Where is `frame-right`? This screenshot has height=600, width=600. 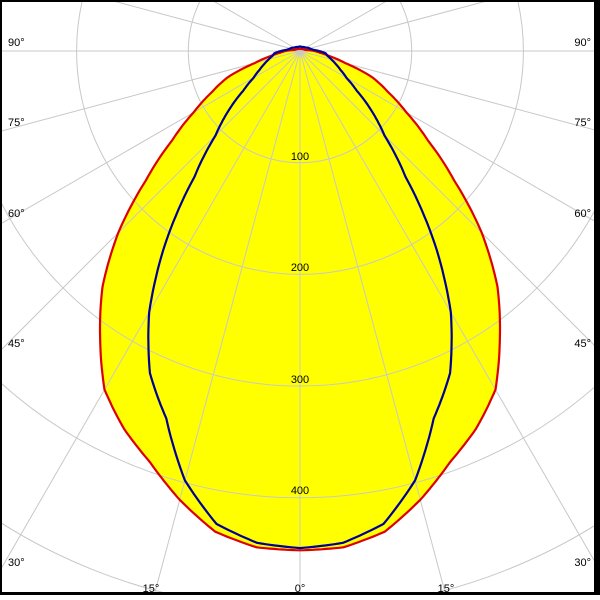
frame-right is located at coordinates (597, 297).